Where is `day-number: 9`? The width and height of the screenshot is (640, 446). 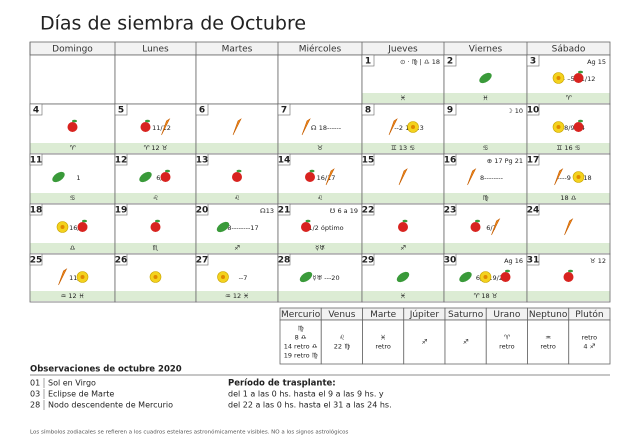 day-number: 9 is located at coordinates (450, 111).